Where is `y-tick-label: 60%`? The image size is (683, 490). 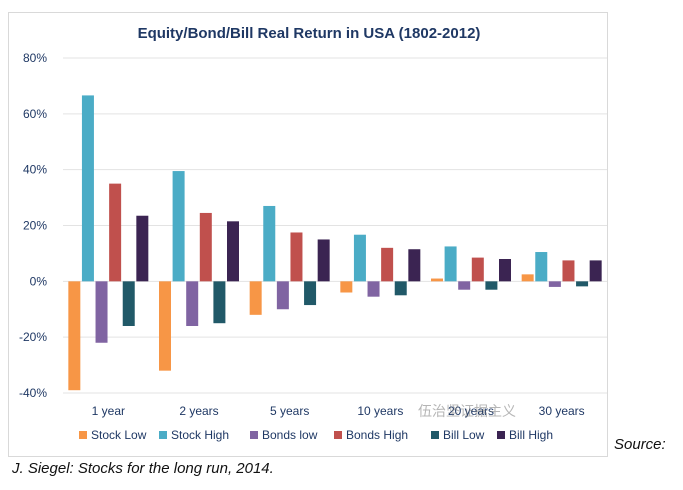 y-tick-label: 60% is located at coordinates (35, 114).